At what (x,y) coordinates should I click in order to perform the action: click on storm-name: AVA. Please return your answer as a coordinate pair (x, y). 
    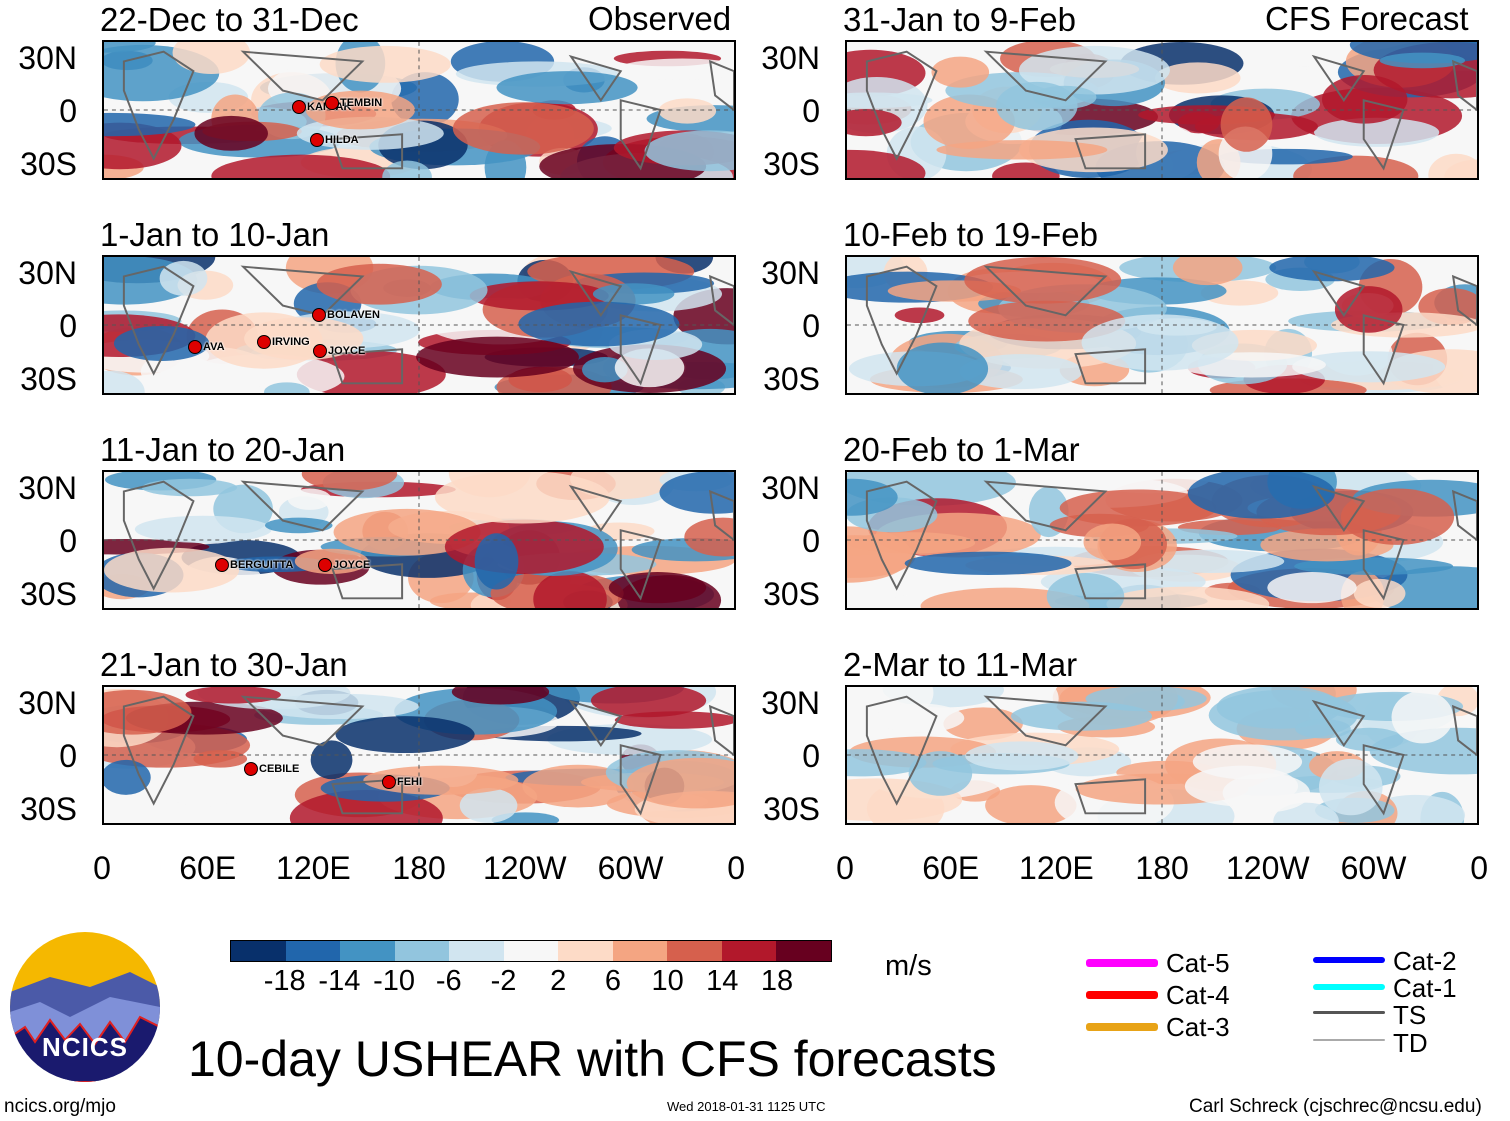
    Looking at the image, I should click on (214, 346).